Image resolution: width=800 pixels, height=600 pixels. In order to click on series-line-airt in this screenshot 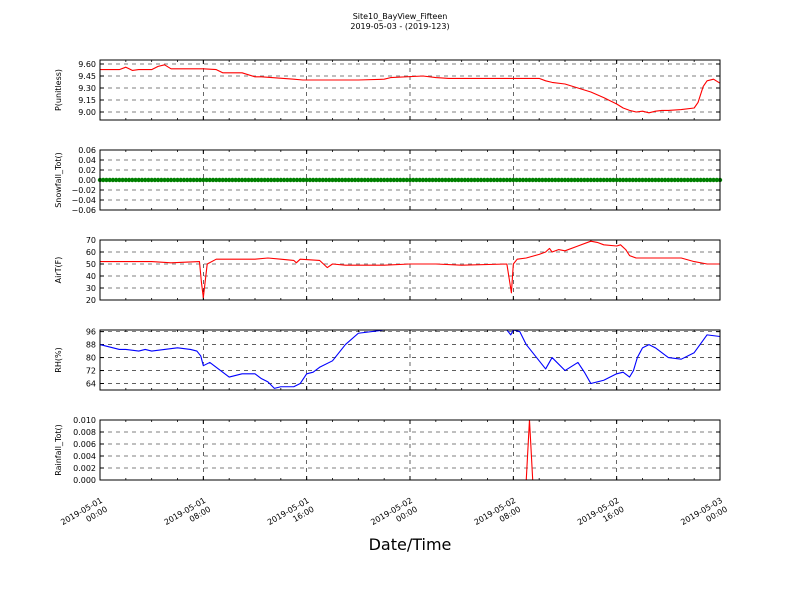, I will do `click(410, 269)`.